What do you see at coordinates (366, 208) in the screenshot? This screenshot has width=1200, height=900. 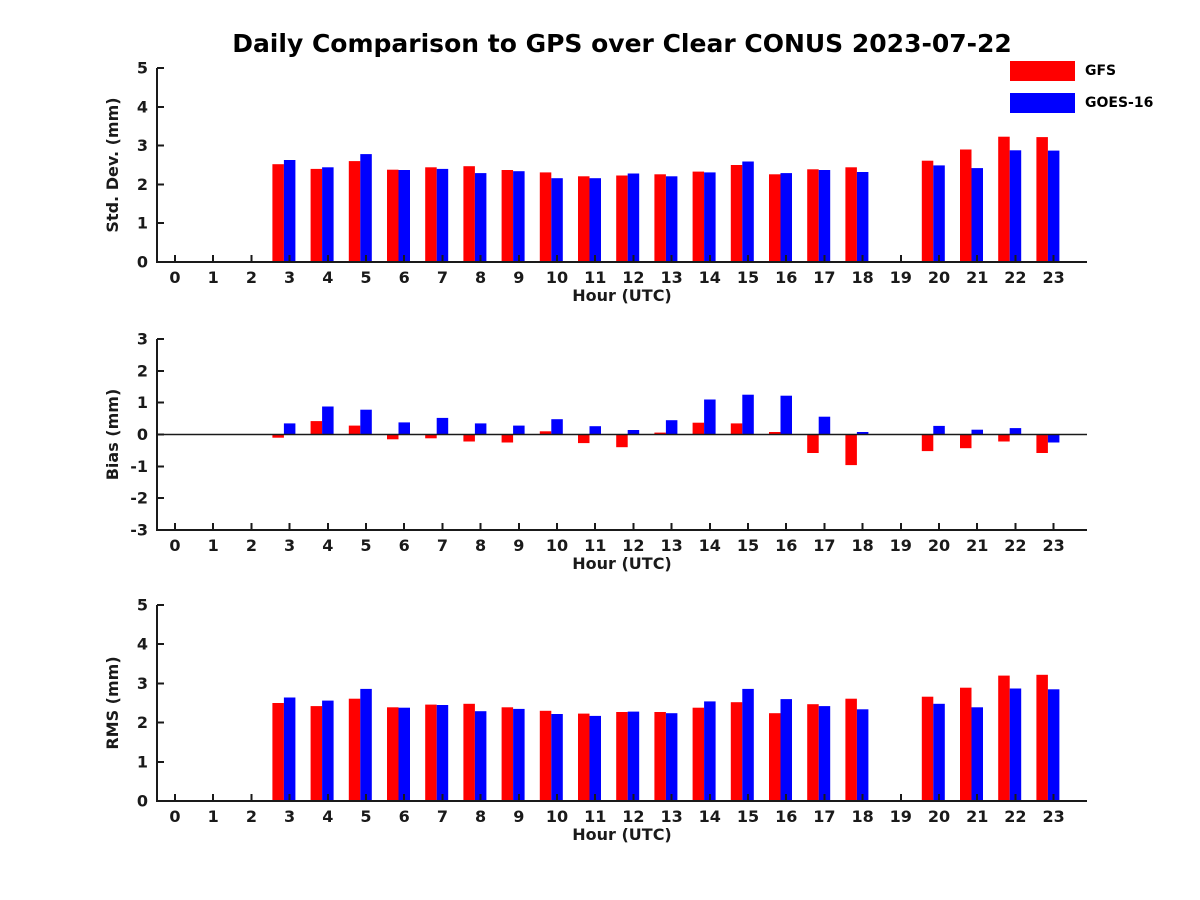 I see `bar-goes16-h5` at bounding box center [366, 208].